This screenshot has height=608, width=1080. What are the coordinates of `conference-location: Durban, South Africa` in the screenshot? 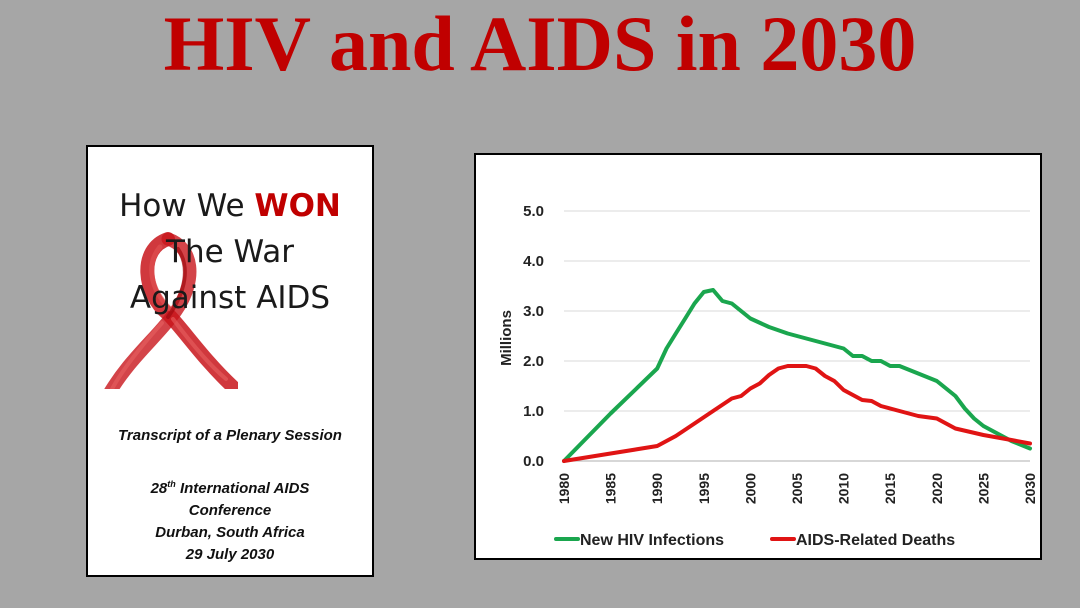 It's located at (230, 532).